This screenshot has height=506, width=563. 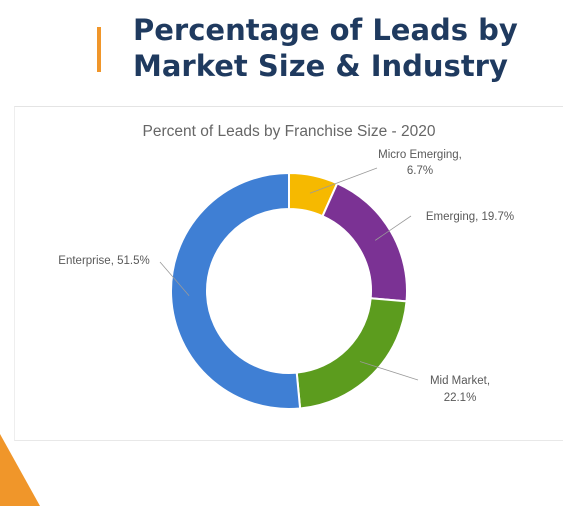 I want to click on donut-slice-enterprise, so click(x=236, y=290).